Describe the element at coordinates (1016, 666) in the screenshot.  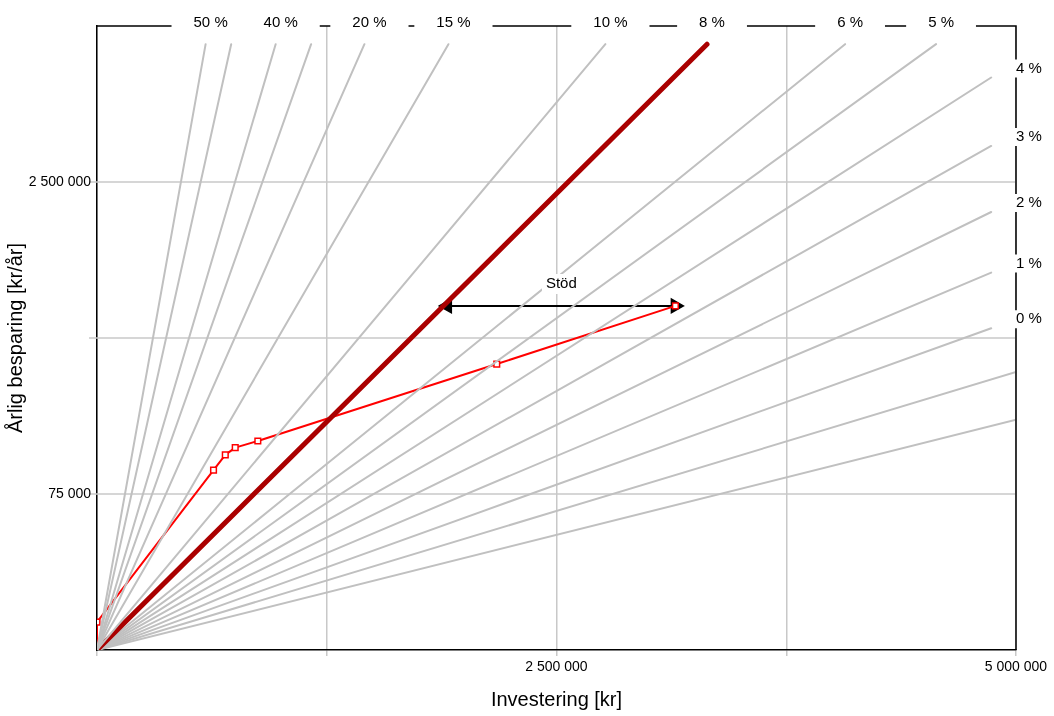
I see `x-tick-label: 5 000 000` at that location.